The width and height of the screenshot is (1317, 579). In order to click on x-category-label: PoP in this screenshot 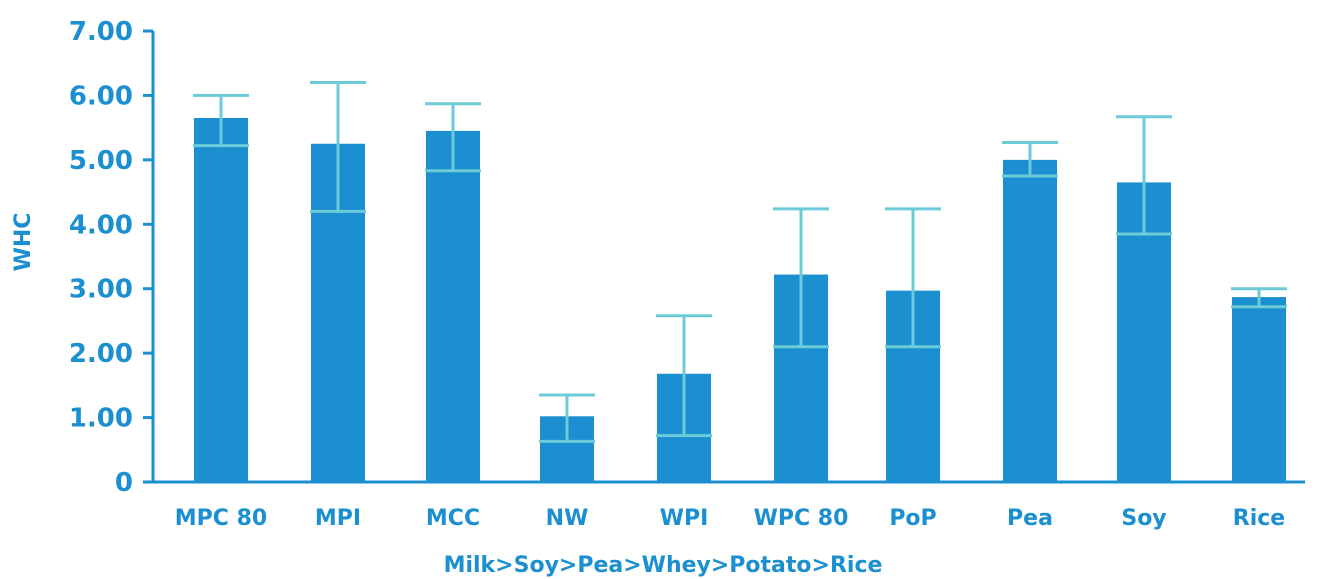, I will do `click(912, 518)`.